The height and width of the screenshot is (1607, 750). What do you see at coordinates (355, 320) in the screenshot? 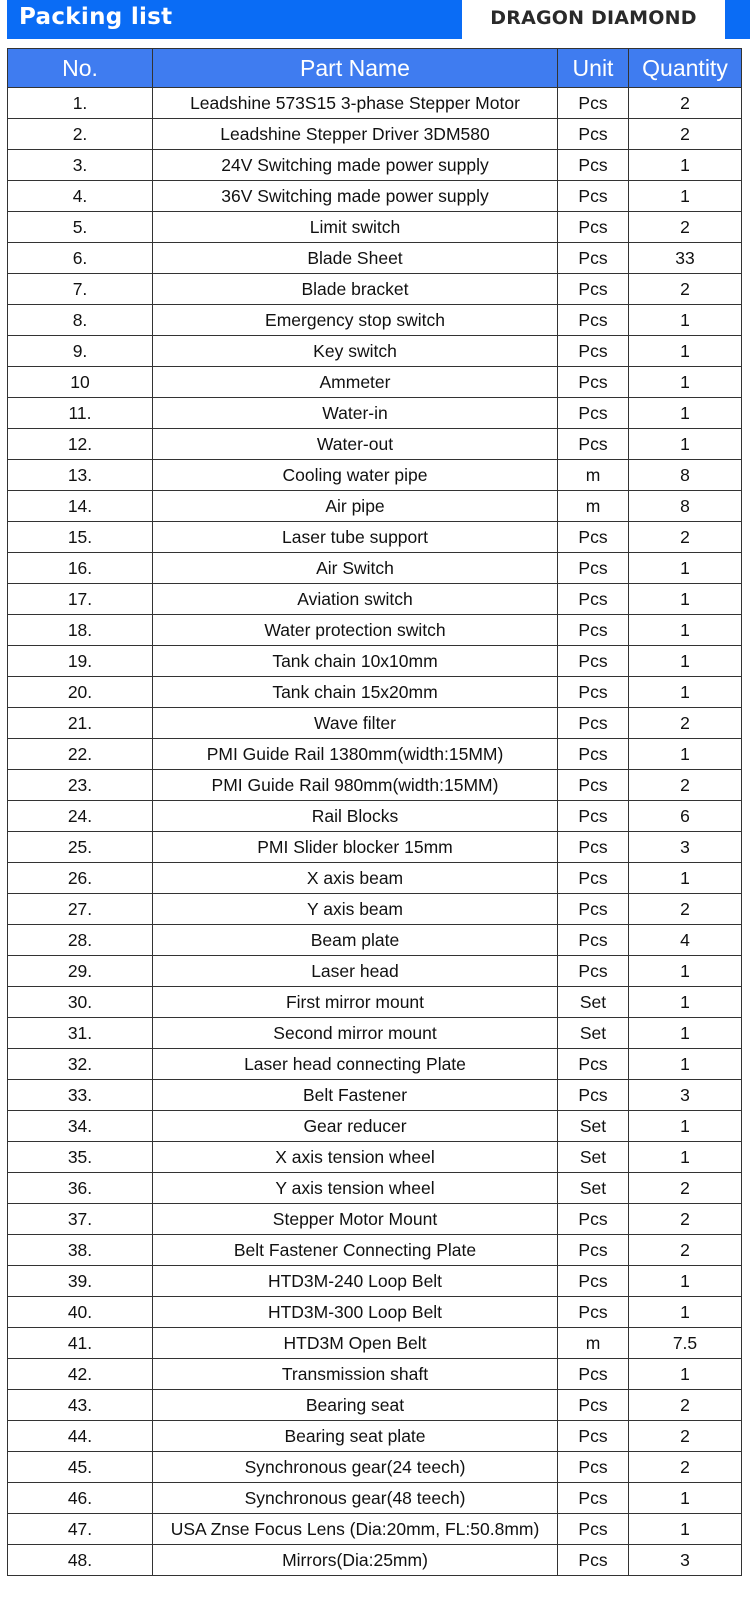
I see `cell-part-name: Emergency stop switch` at bounding box center [355, 320].